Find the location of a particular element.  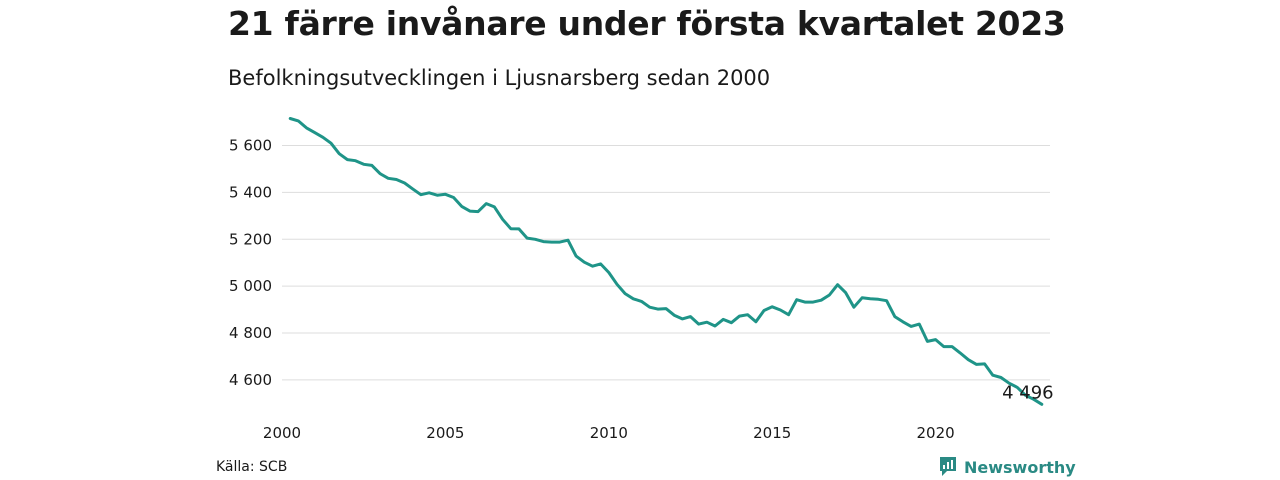

y-tick-label: 5 200 is located at coordinates (250, 239).